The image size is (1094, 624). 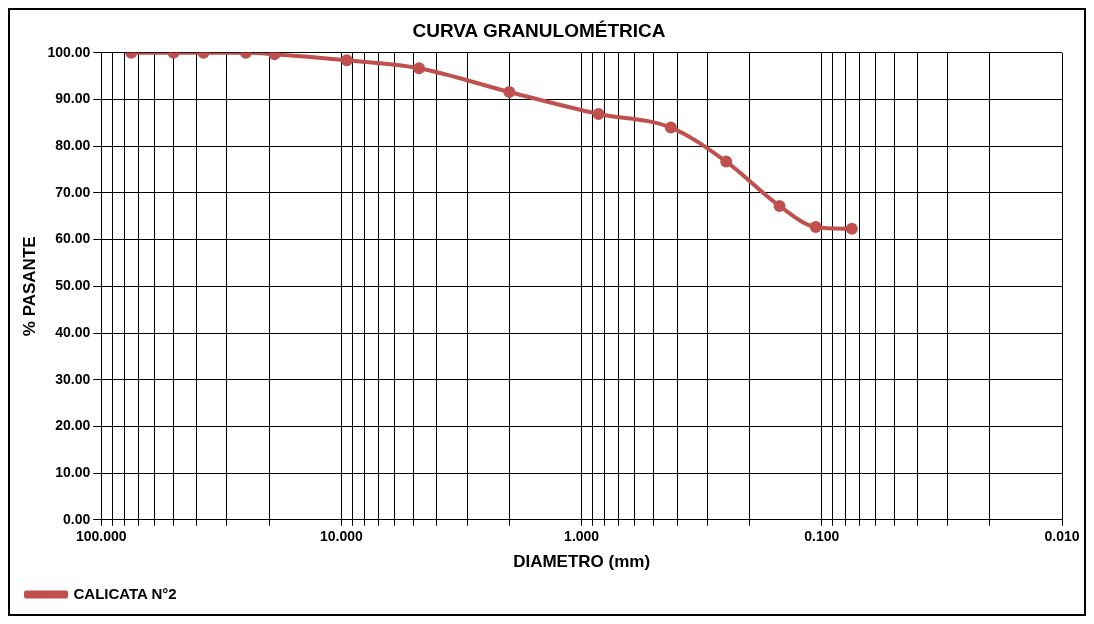 What do you see at coordinates (539, 30) in the screenshot?
I see `chart-title: CURVA GRANULOMÉTRICA` at bounding box center [539, 30].